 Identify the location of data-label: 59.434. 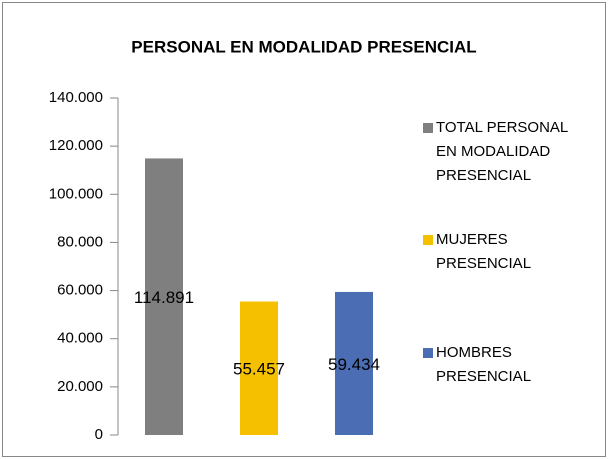
(354, 364).